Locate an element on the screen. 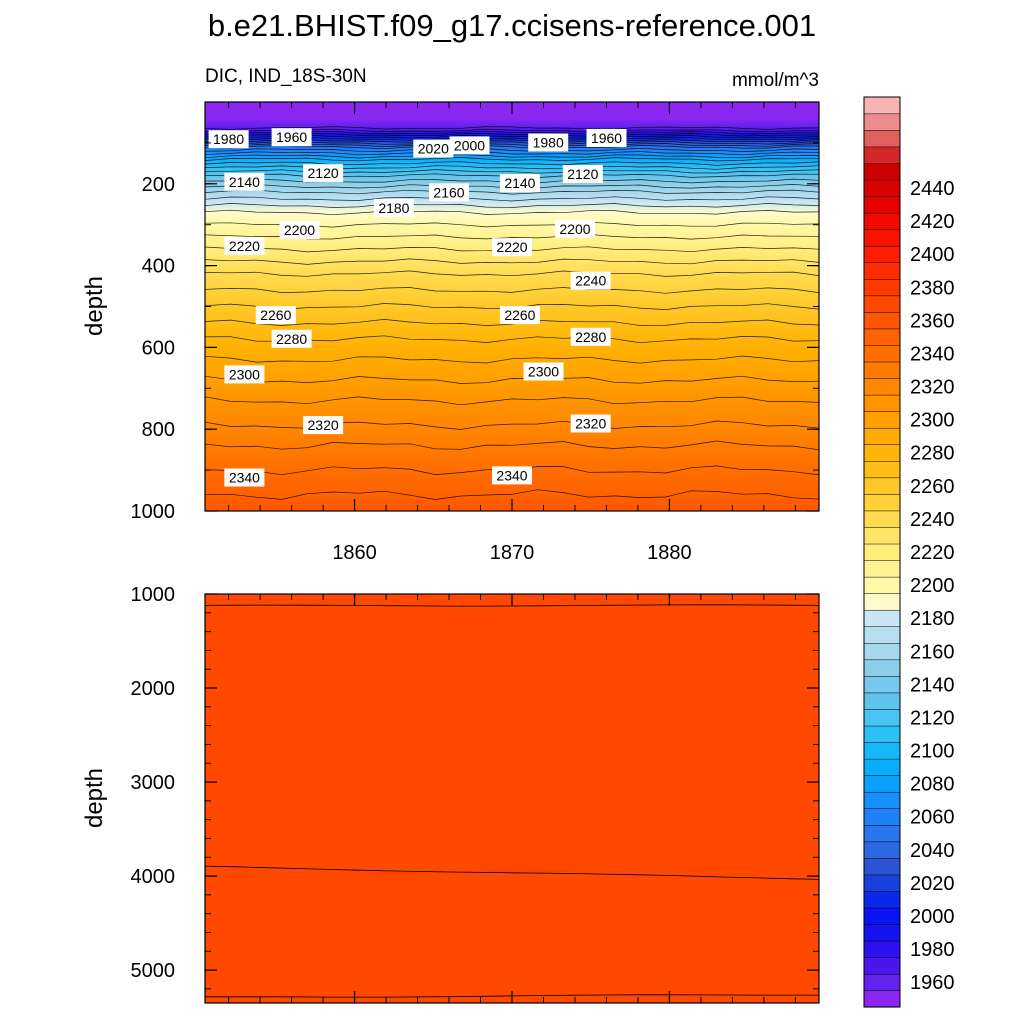  units-label: mmol/m^3 is located at coordinates (775, 80).